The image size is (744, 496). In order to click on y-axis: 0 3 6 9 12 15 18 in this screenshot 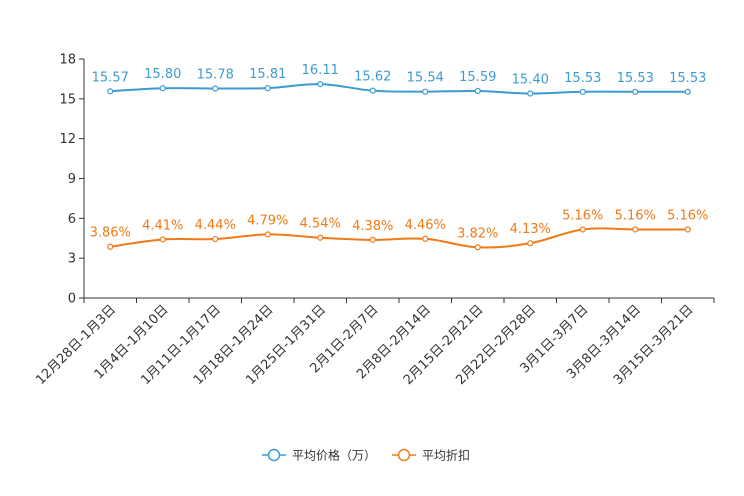, I will do `click(72, 180)`.